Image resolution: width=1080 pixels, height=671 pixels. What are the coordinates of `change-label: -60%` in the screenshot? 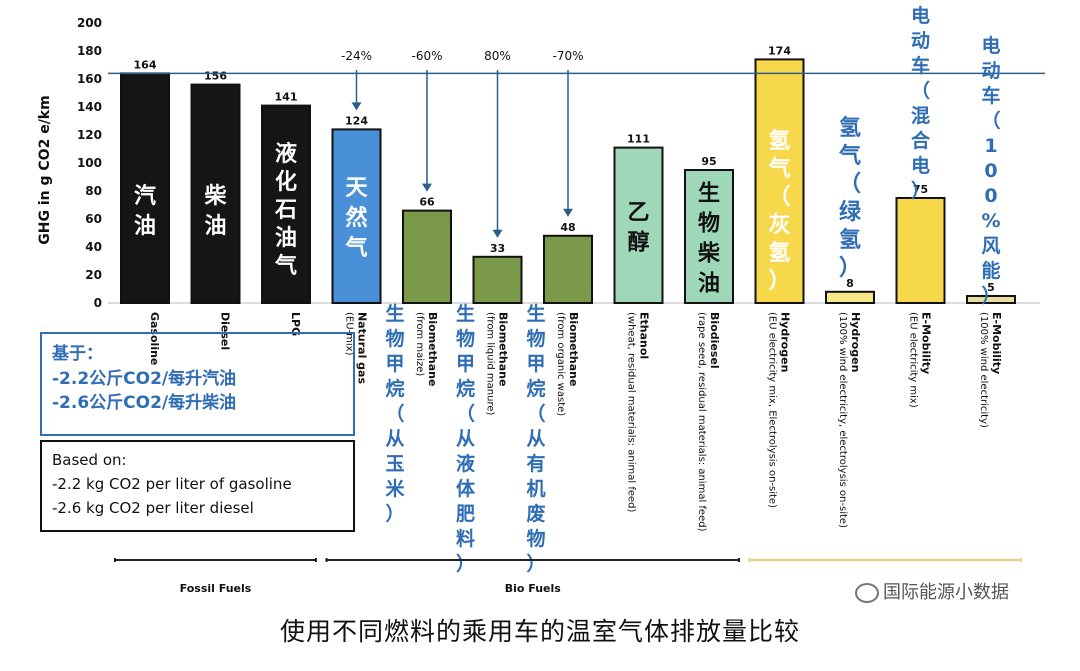 It's located at (426, 56).